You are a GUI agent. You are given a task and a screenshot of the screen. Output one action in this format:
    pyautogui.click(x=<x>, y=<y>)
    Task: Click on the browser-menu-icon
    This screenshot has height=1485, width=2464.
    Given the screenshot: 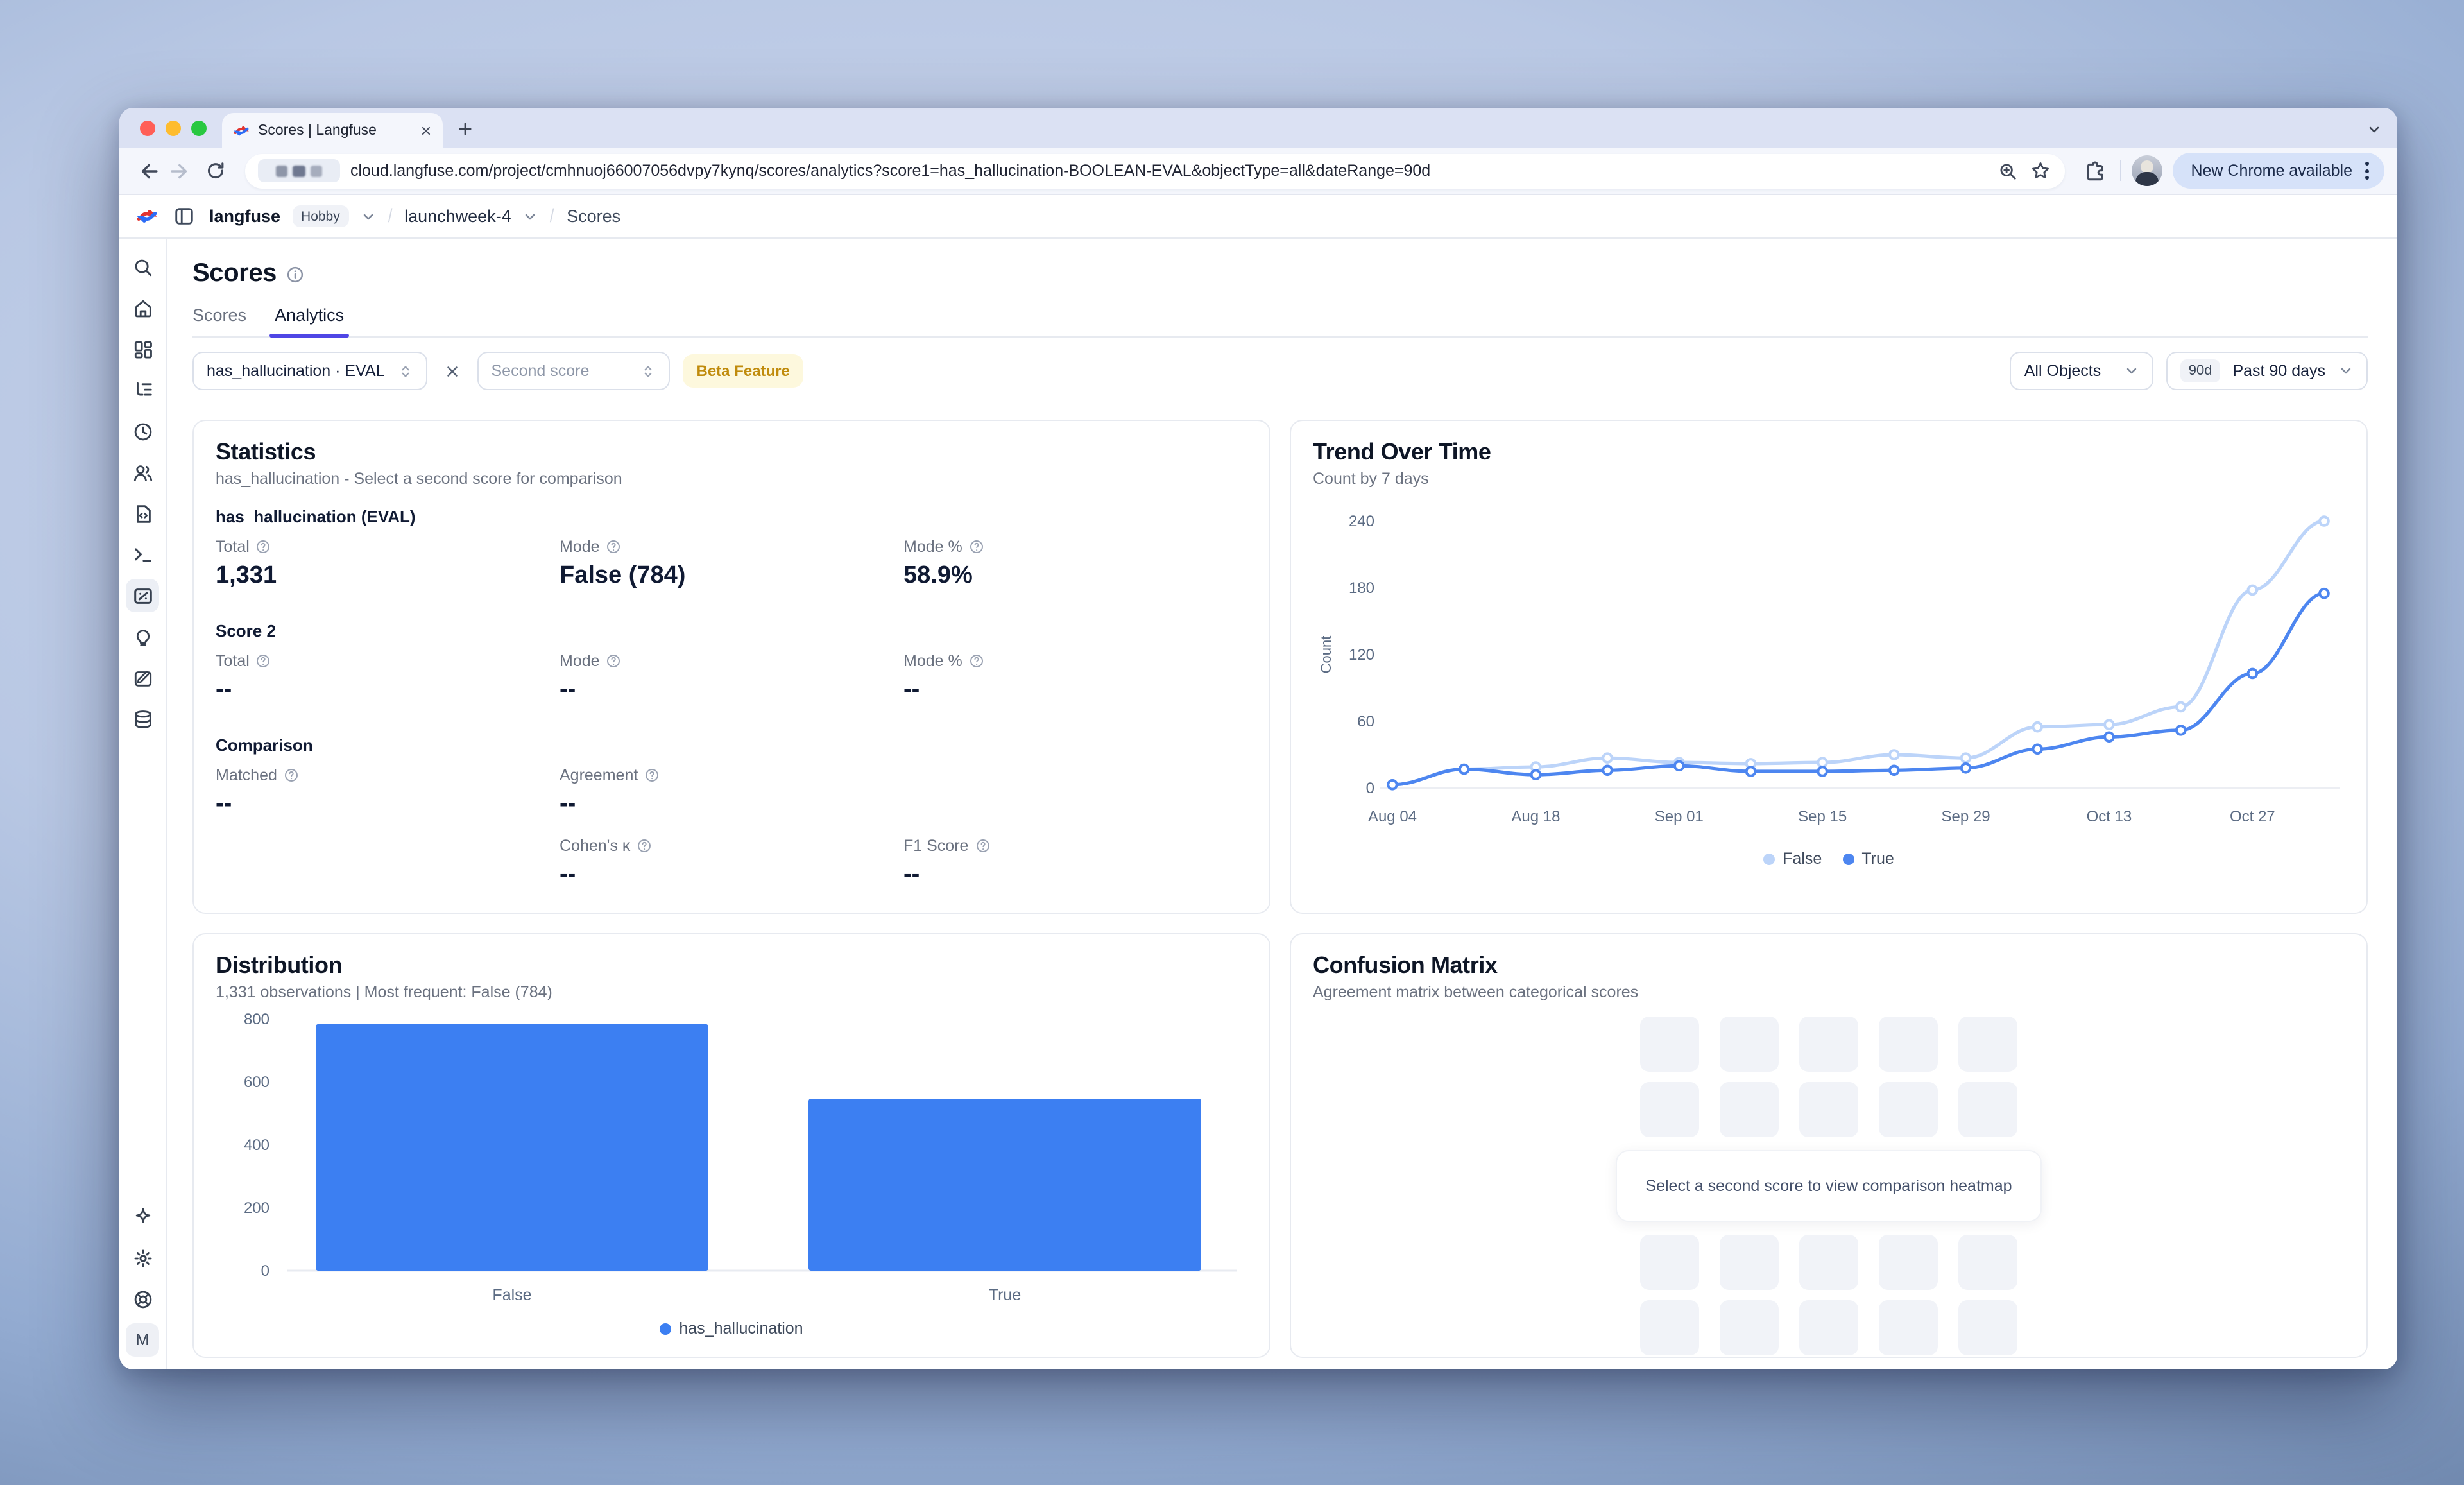 What is the action you would take?
    pyautogui.click(x=2367, y=170)
    